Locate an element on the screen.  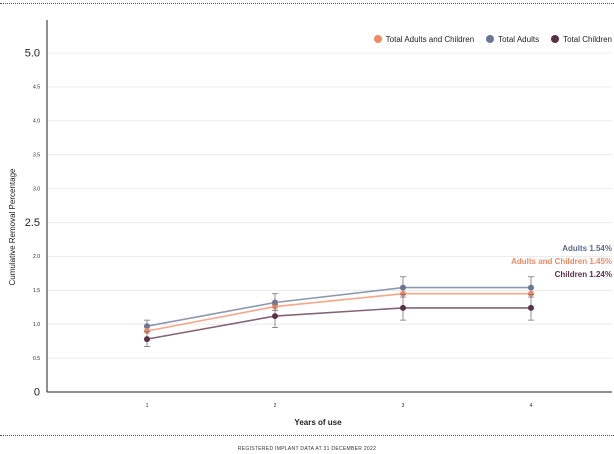
end-label-adults-and-children: Adults and Children 1.45% is located at coordinates (561, 261).